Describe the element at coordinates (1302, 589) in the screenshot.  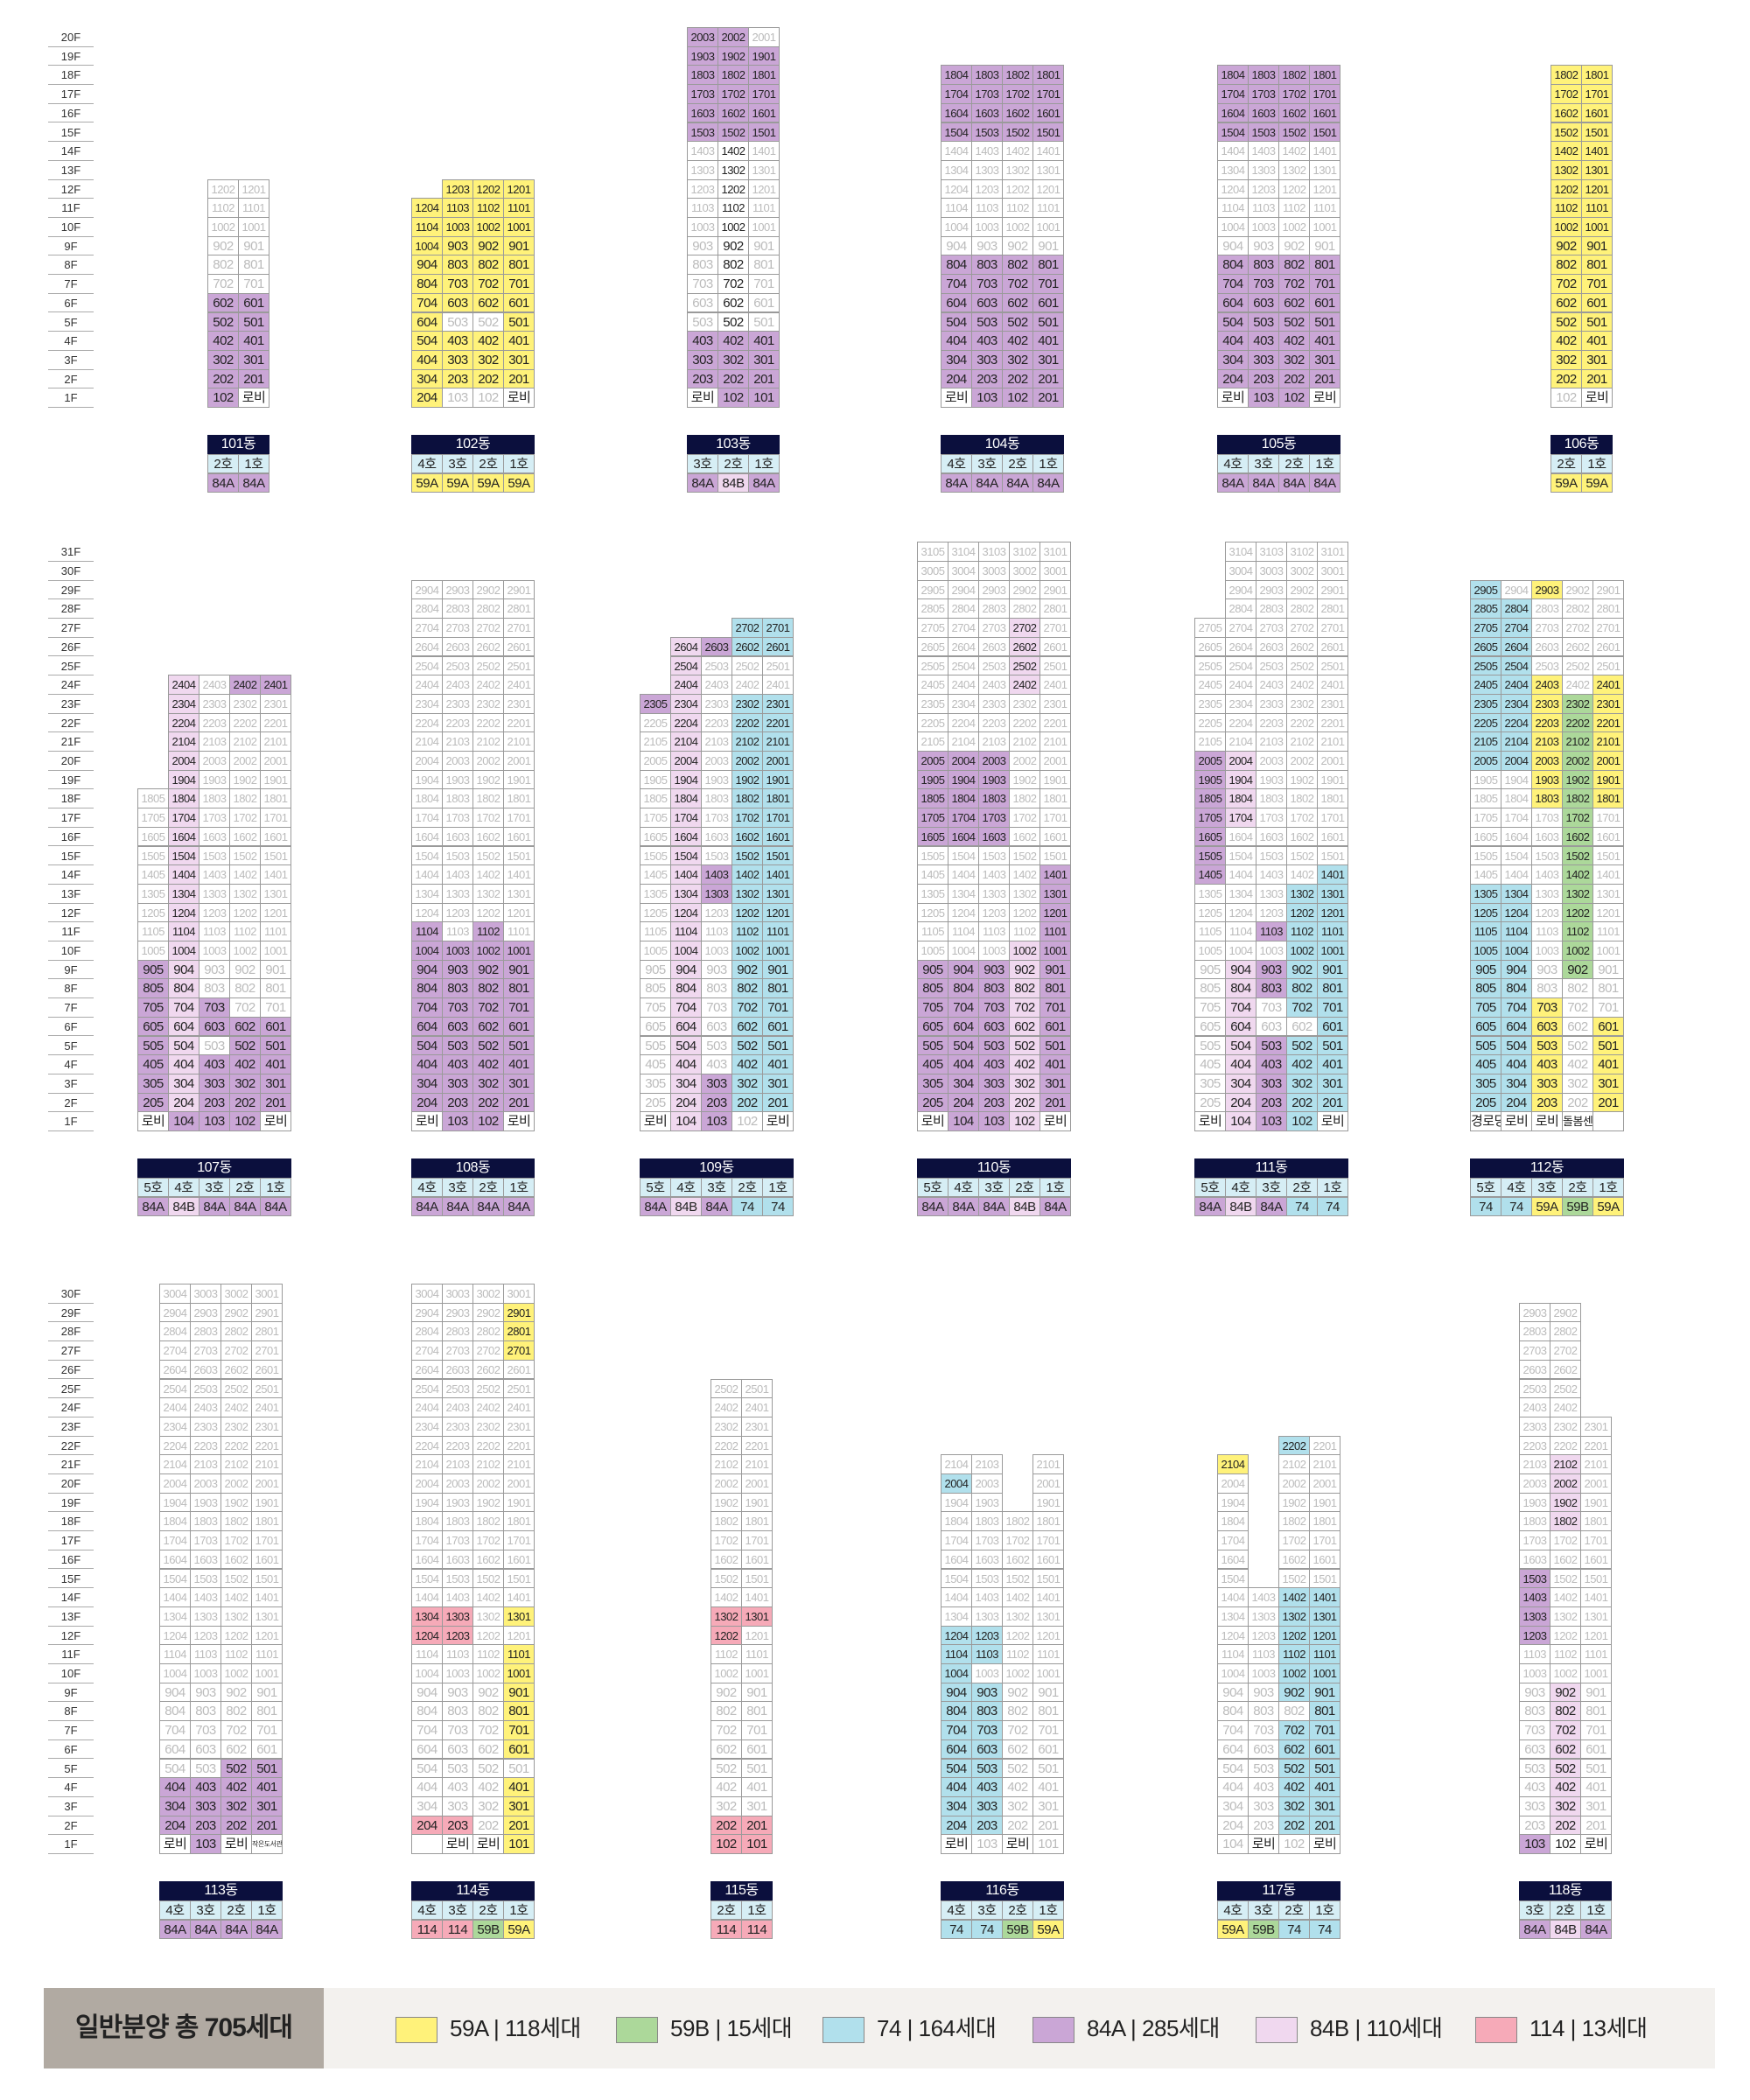
I see `unit-cell: 2902` at that location.